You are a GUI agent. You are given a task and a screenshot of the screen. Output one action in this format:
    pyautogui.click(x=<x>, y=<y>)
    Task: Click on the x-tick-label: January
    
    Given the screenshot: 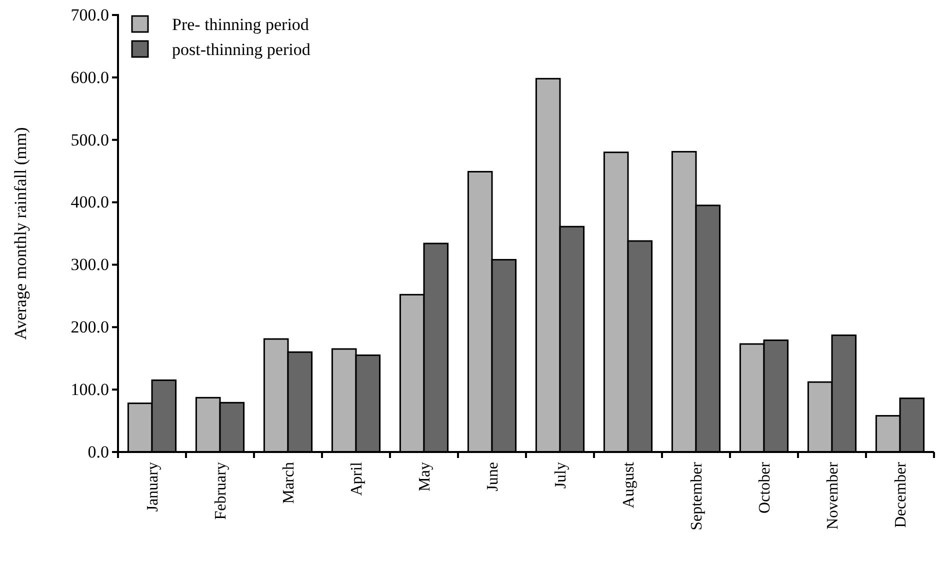 What is the action you would take?
    pyautogui.click(x=153, y=487)
    